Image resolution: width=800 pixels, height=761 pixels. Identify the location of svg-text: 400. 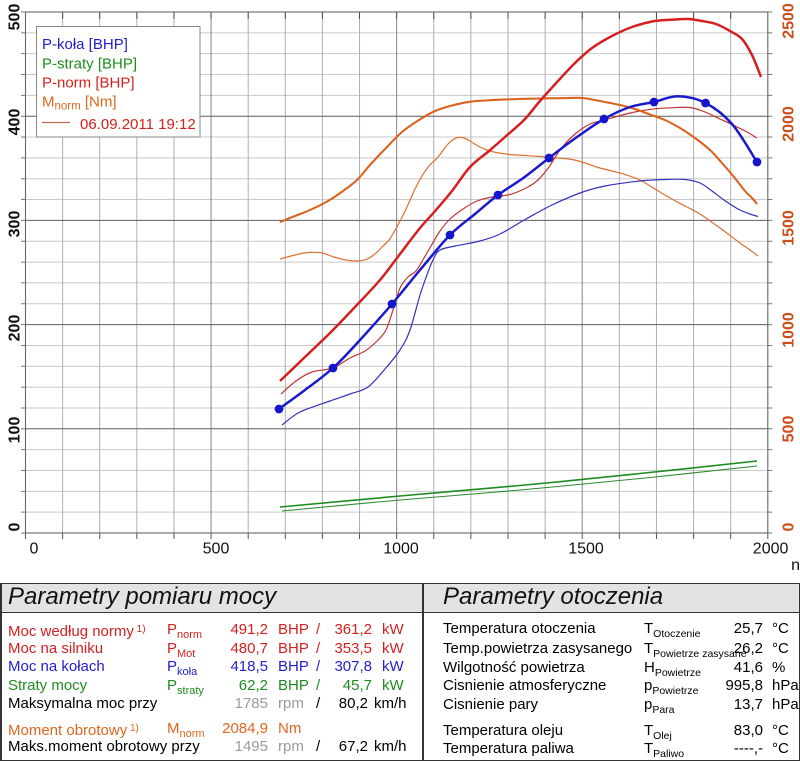
(15, 122).